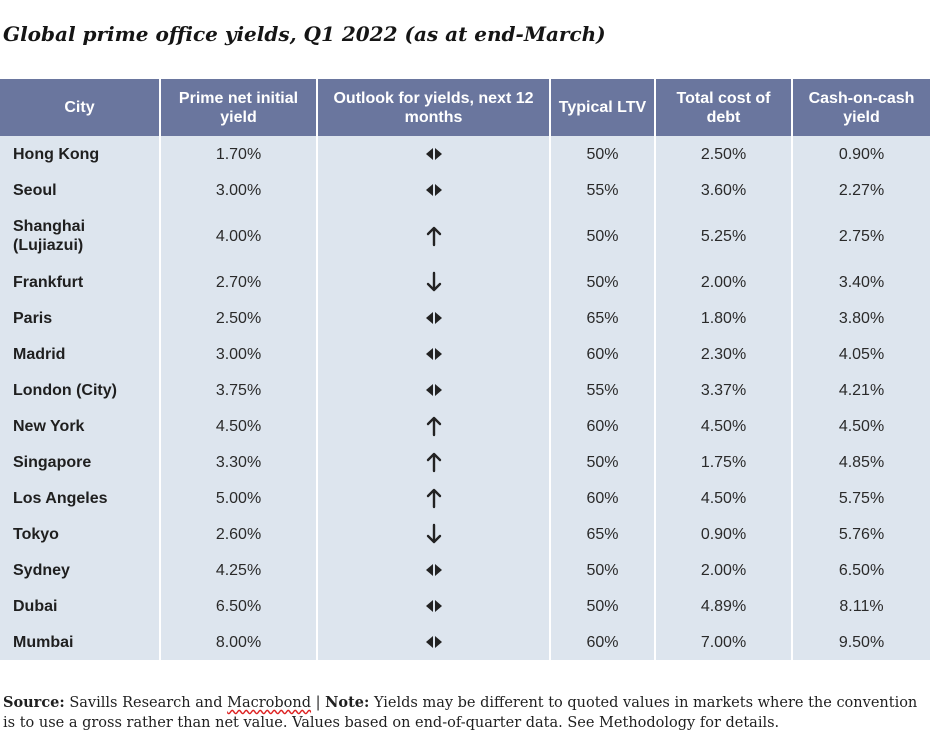  What do you see at coordinates (238, 426) in the screenshot?
I see `cell-prime-yield: 4.50%` at bounding box center [238, 426].